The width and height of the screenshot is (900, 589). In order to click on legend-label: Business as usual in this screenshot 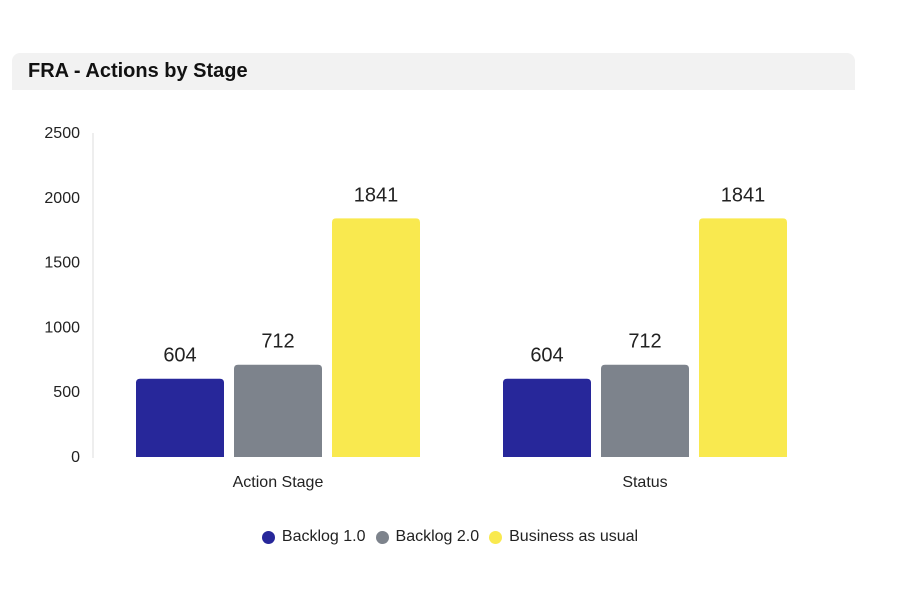, I will do `click(574, 536)`.